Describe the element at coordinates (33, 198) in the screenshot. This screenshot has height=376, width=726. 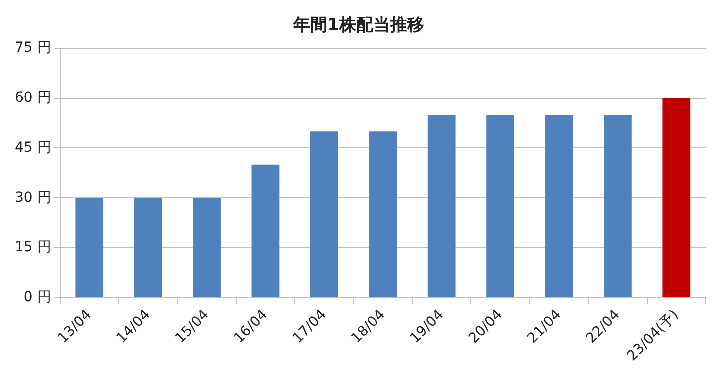
I see `y-tick-label: 30 円` at that location.